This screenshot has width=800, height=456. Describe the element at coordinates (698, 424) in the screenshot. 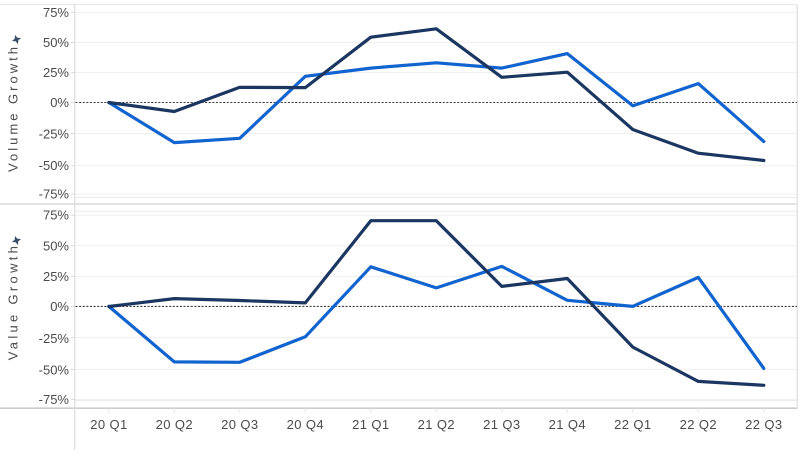

I see `svg-text: 22 Q2` at that location.